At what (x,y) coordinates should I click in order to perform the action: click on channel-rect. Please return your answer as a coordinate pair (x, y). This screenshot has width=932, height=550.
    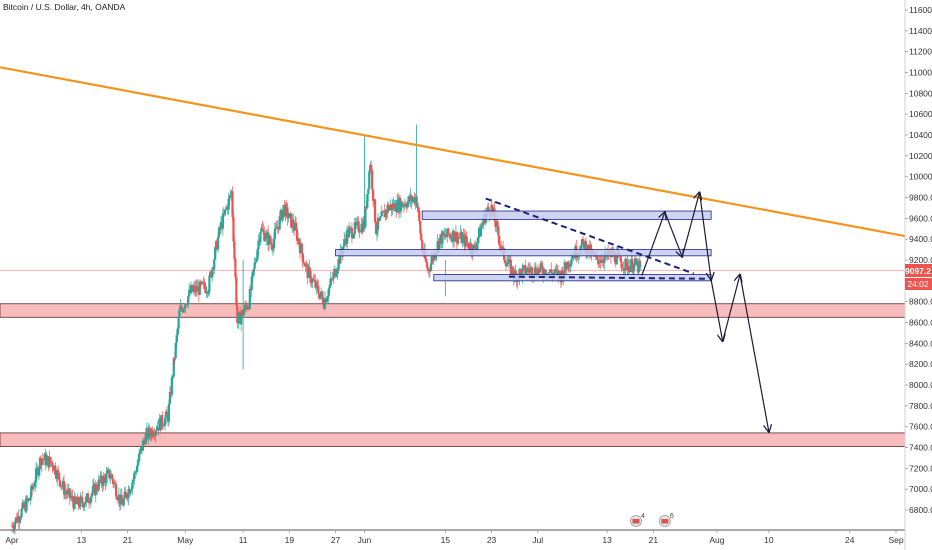
    Looking at the image, I should click on (566, 215).